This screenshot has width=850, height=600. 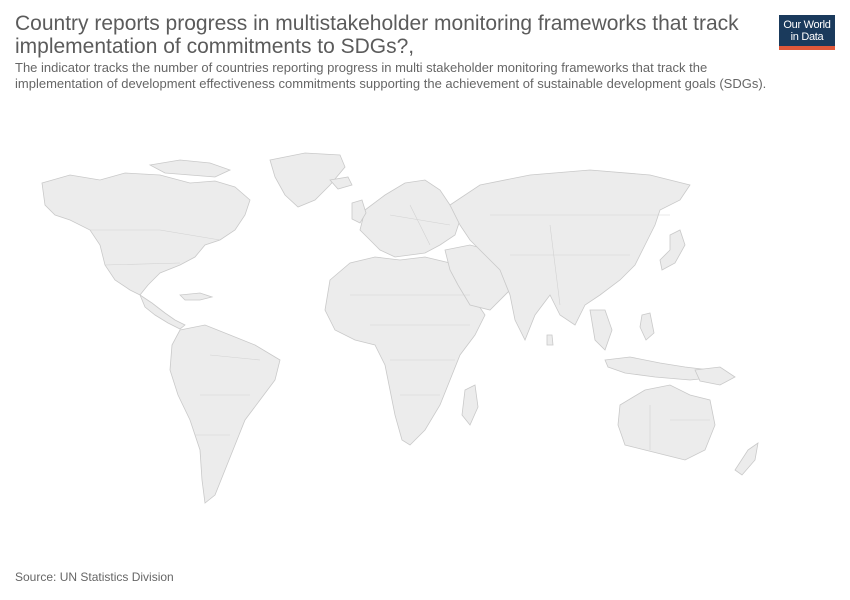 I want to click on africa, so click(x=405, y=351).